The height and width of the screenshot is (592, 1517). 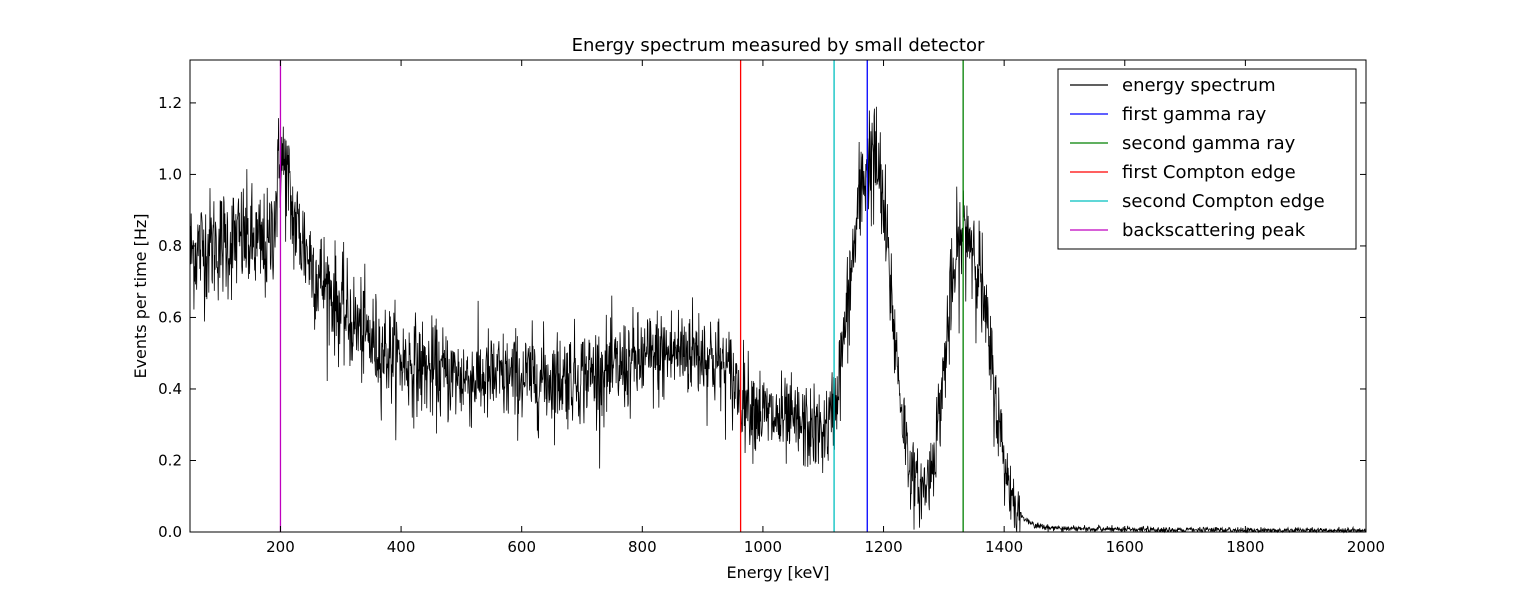 I want to click on x-tick-label: 1200, so click(x=883, y=547).